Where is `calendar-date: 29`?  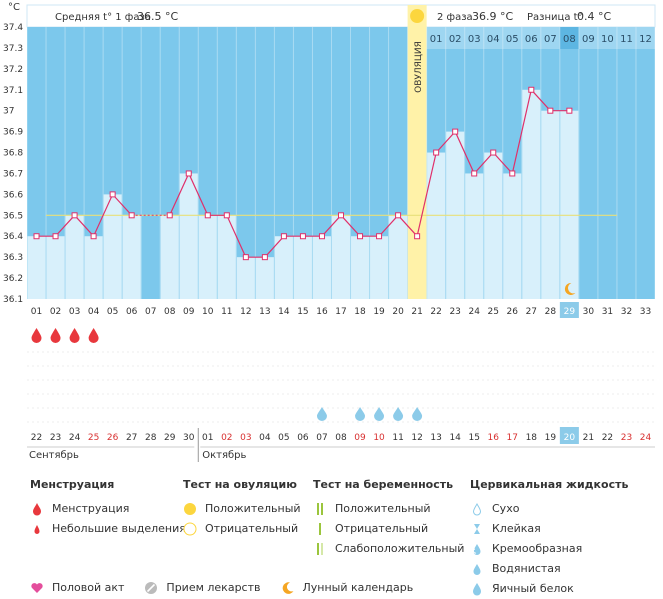 calendar-date: 29 is located at coordinates (170, 438).